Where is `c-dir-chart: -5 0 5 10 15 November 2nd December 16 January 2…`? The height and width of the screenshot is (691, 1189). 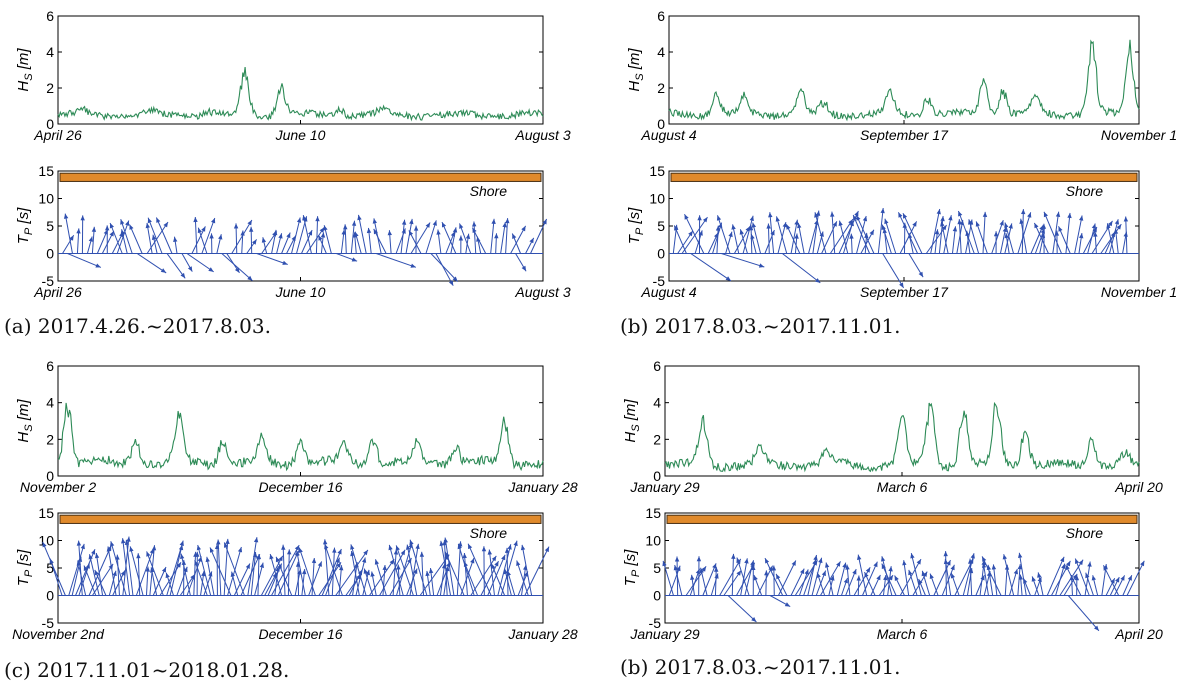 c-dir-chart: -5 0 5 10 15 November 2nd December 16 January 2… is located at coordinates (295, 573).